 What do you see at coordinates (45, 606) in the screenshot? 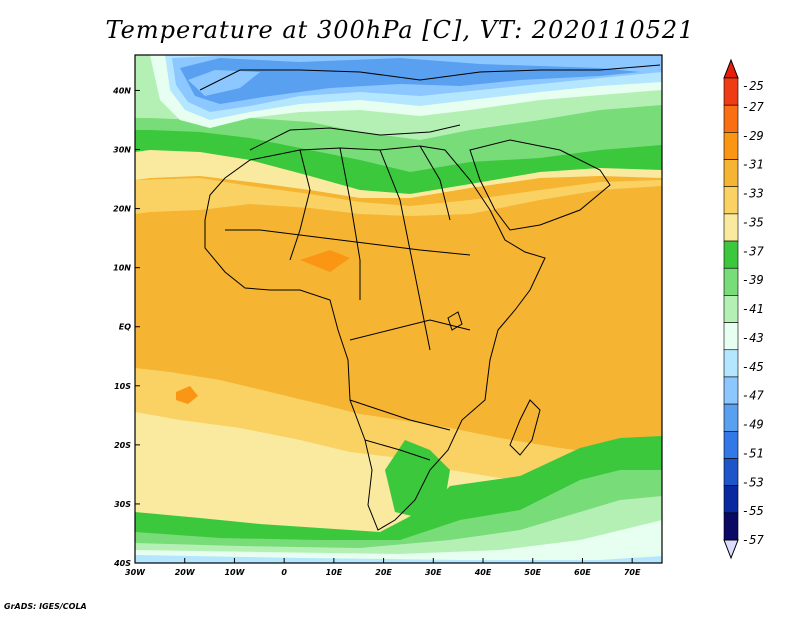
I see `credit-text: GrADS: IGES/COLA` at bounding box center [45, 606].